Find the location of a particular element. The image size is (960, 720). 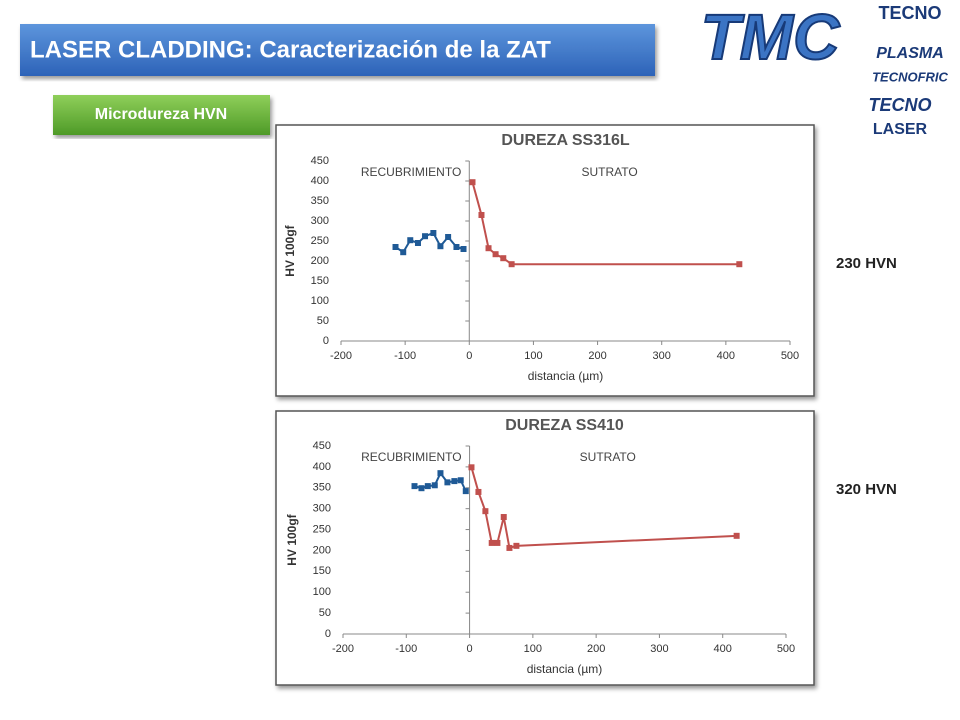

section-label: Microdureza HVN is located at coordinates (161, 114).